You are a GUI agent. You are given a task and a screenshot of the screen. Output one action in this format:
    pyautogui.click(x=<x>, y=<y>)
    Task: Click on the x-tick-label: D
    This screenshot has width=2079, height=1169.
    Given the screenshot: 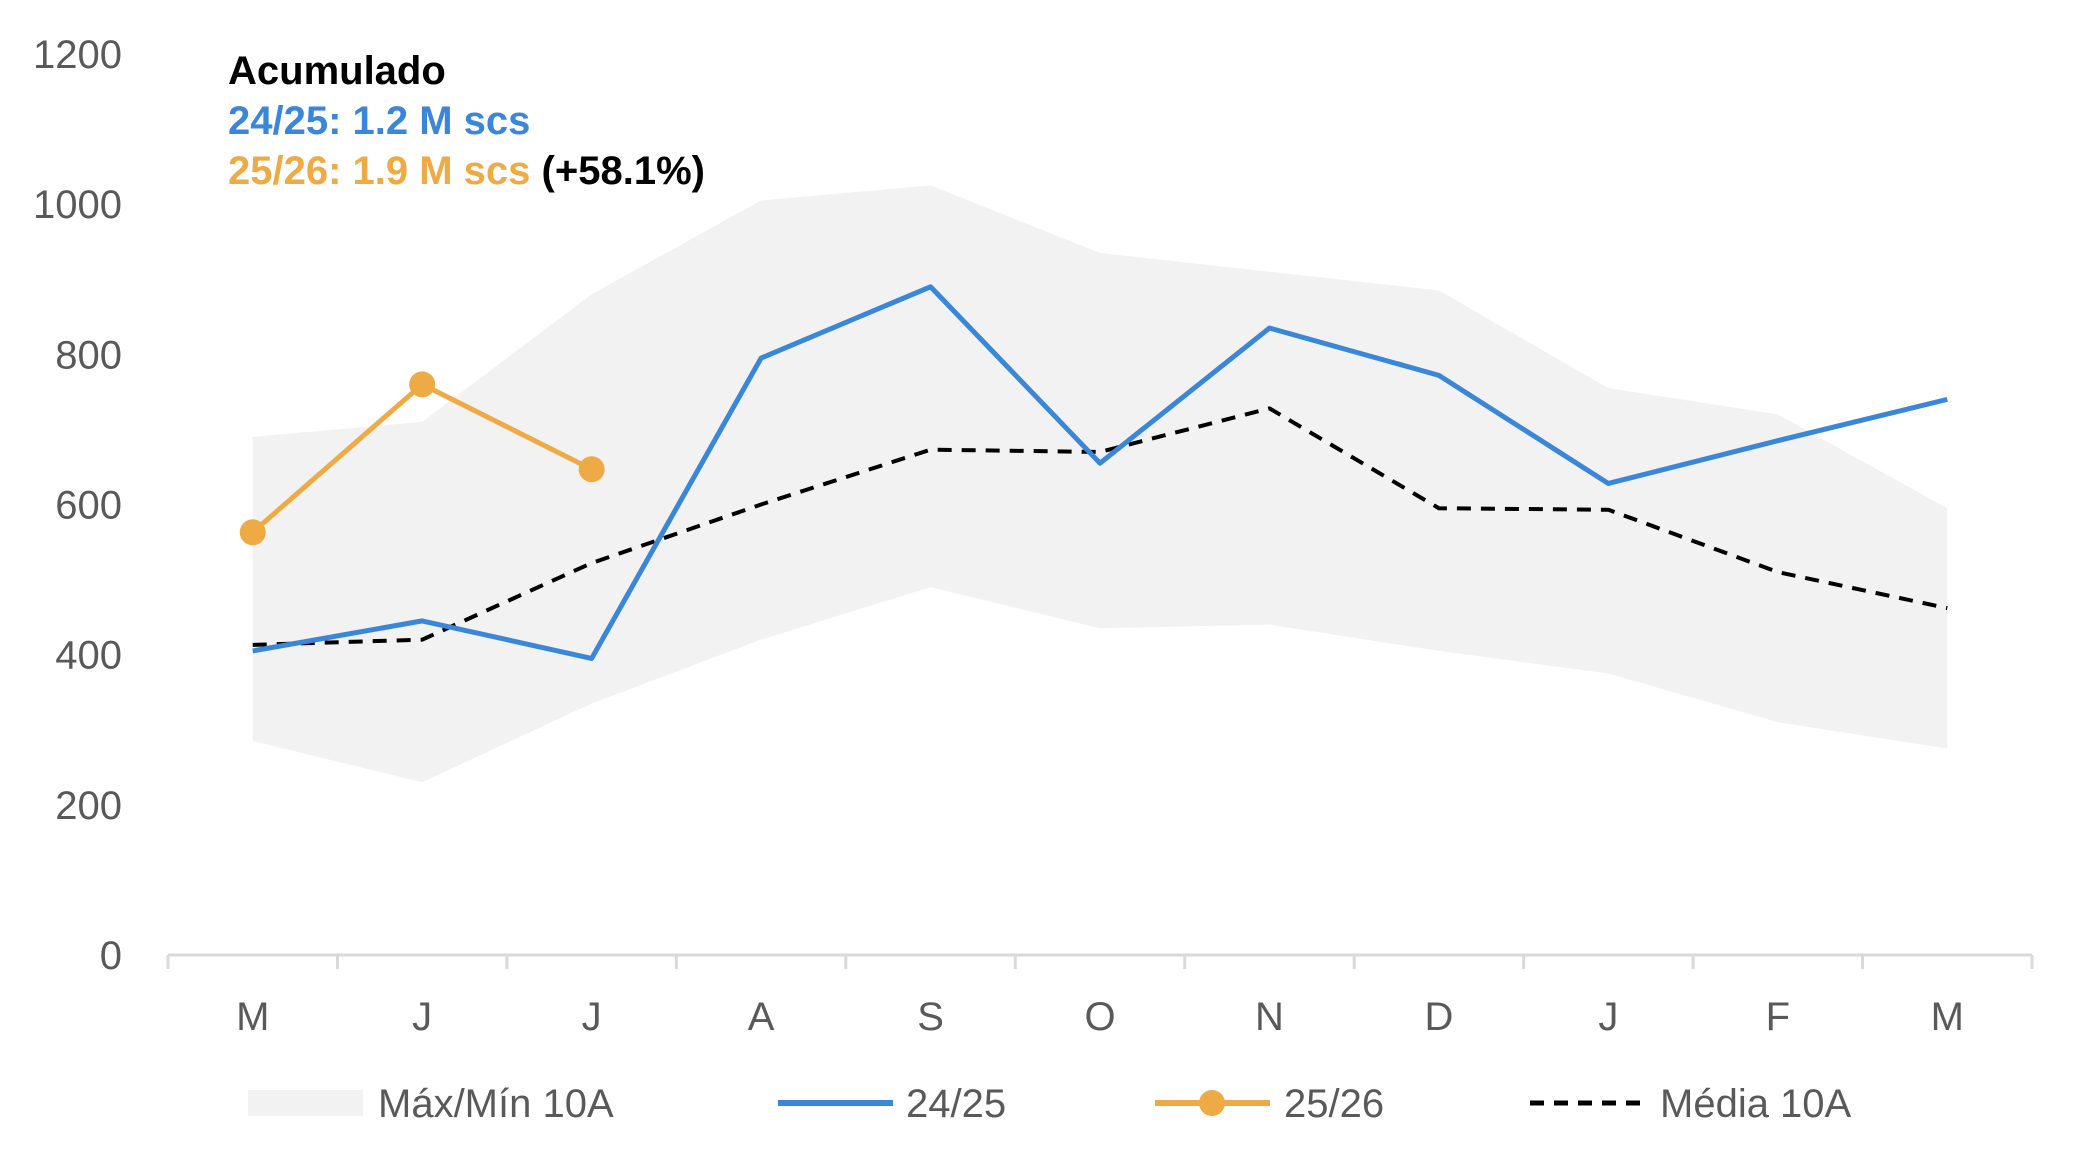 What is the action you would take?
    pyautogui.click(x=1438, y=1017)
    